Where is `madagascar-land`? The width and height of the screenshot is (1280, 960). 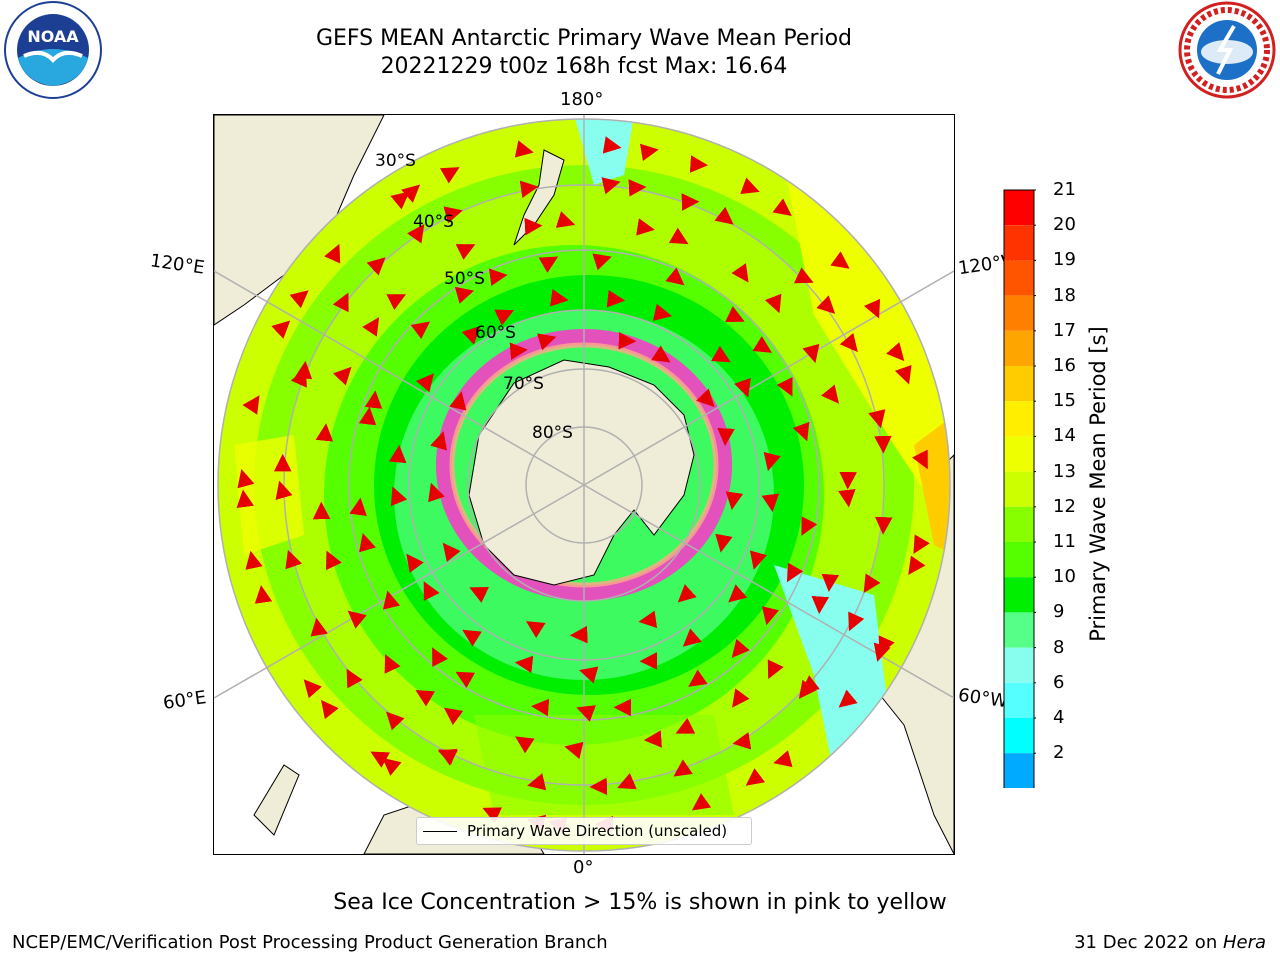 madagascar-land is located at coordinates (276, 800).